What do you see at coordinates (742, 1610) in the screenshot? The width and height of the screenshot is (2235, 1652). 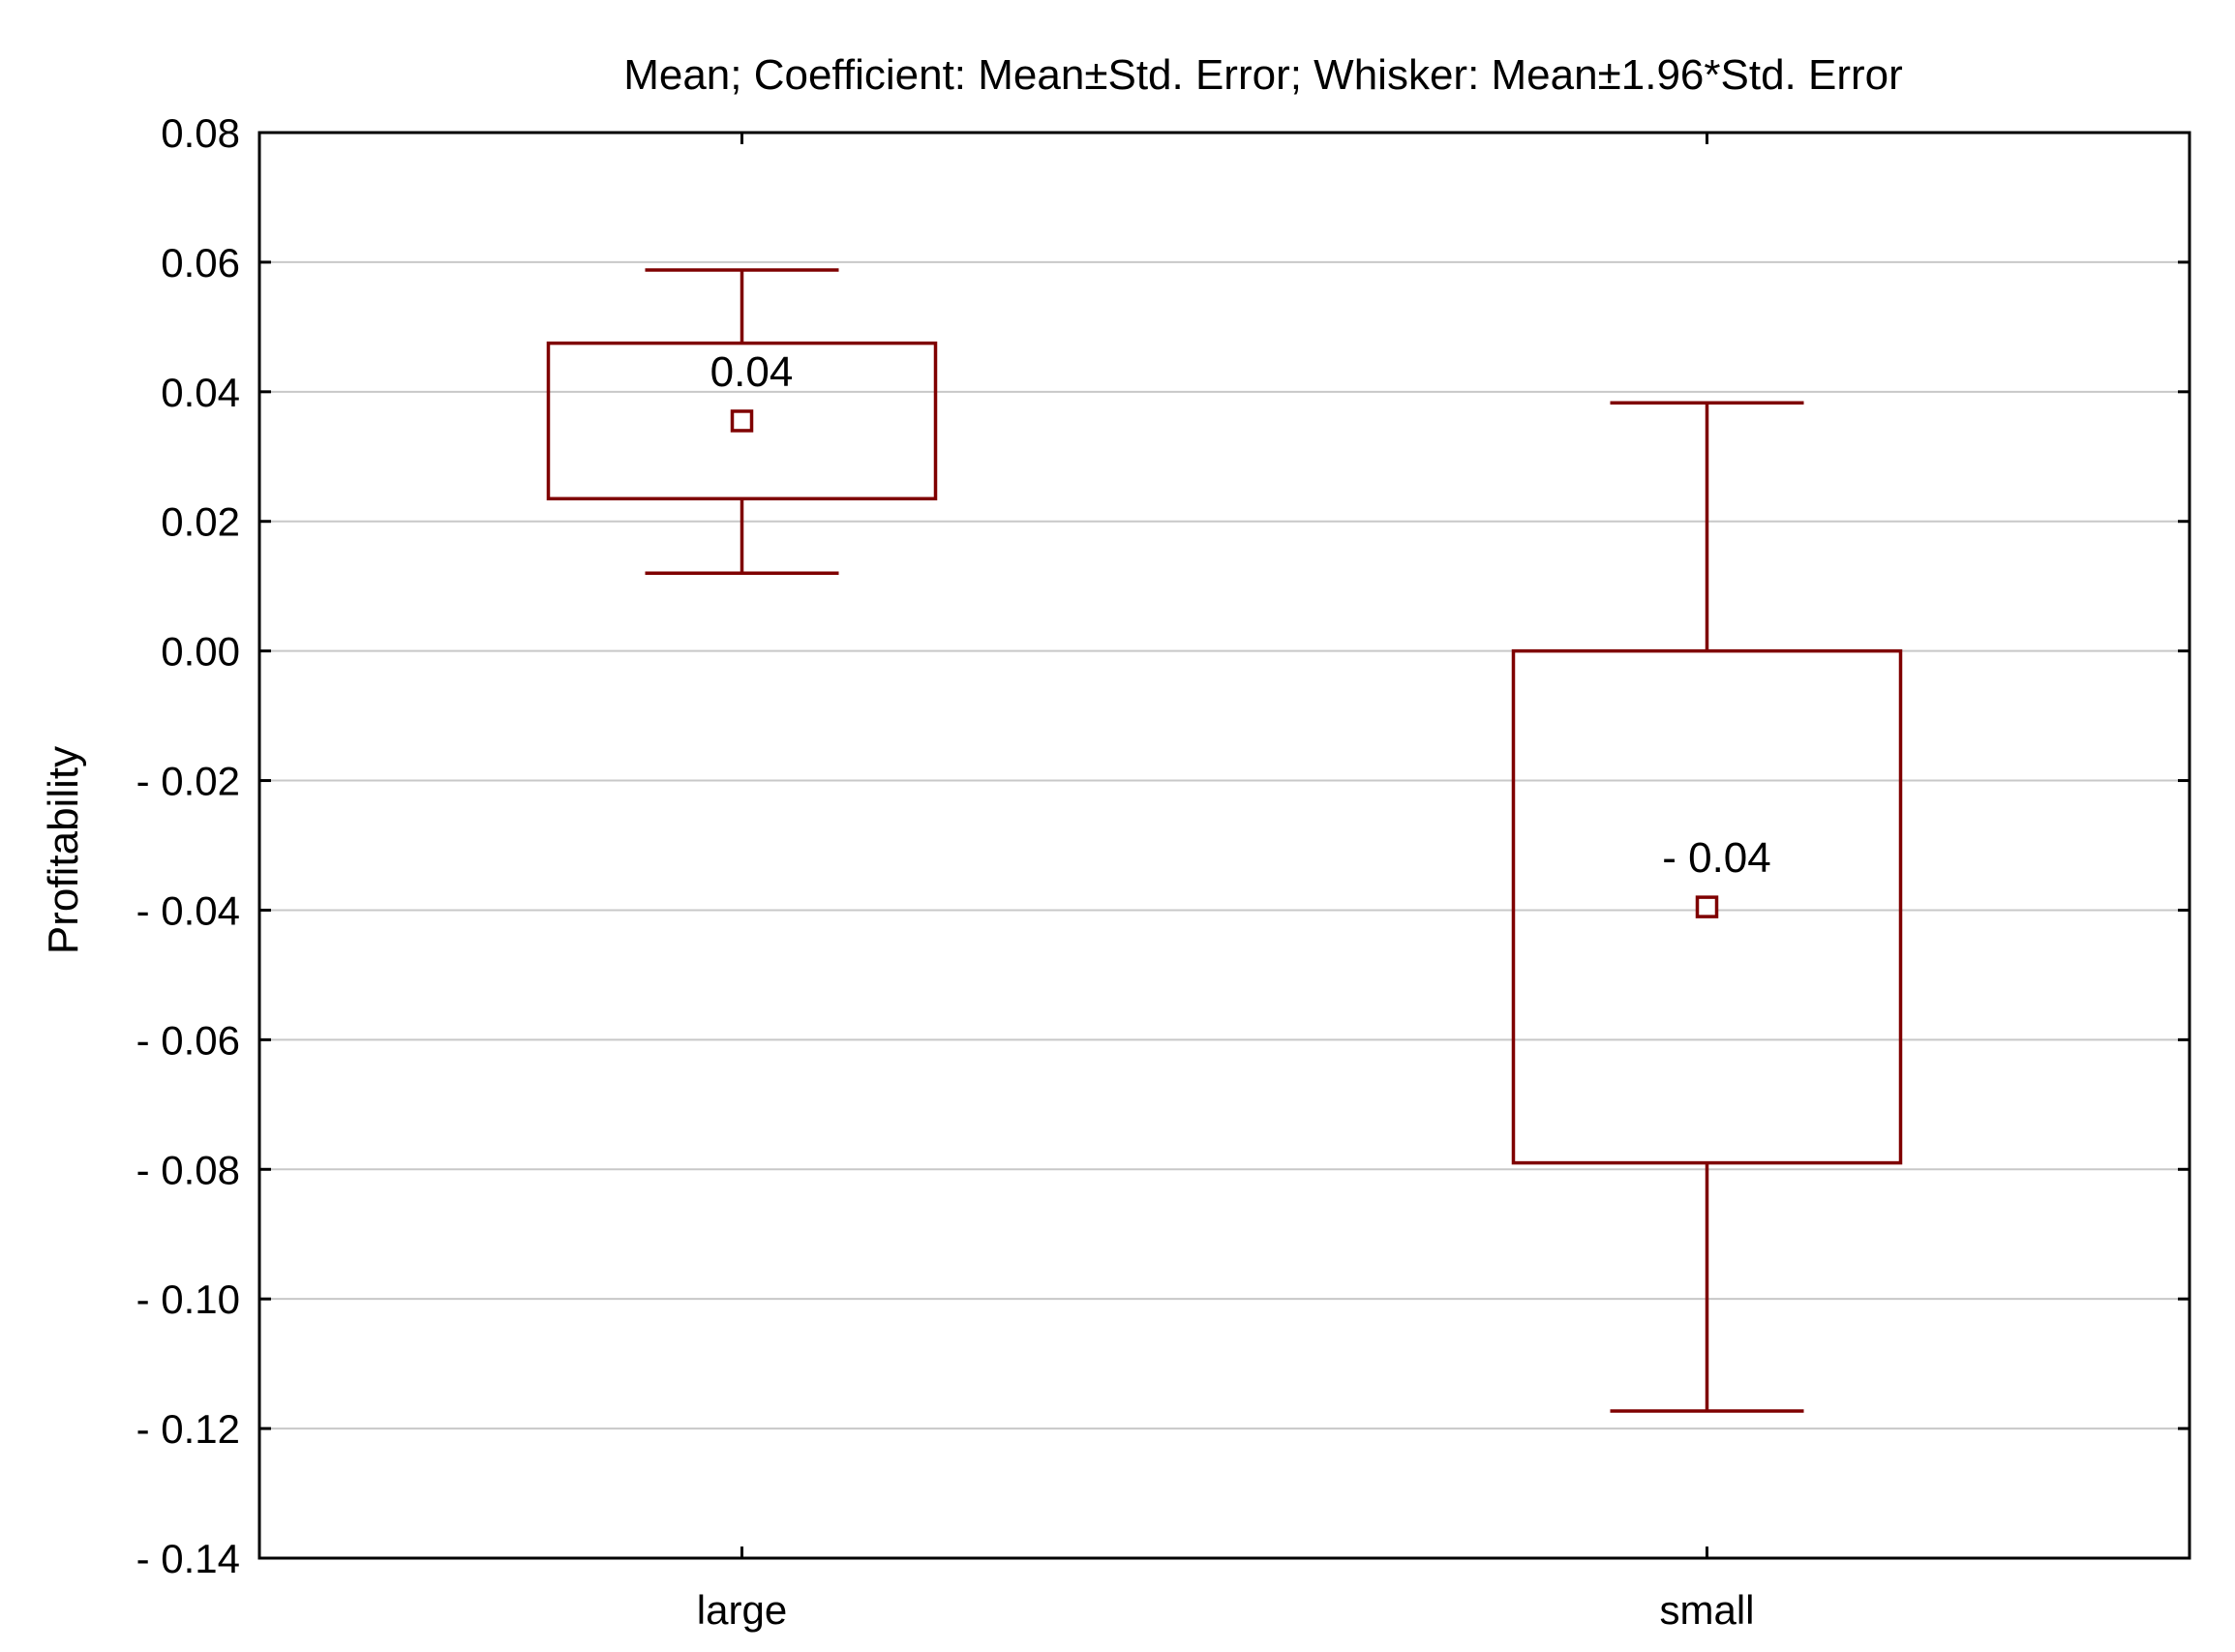 I see `x-tick-label: large` at bounding box center [742, 1610].